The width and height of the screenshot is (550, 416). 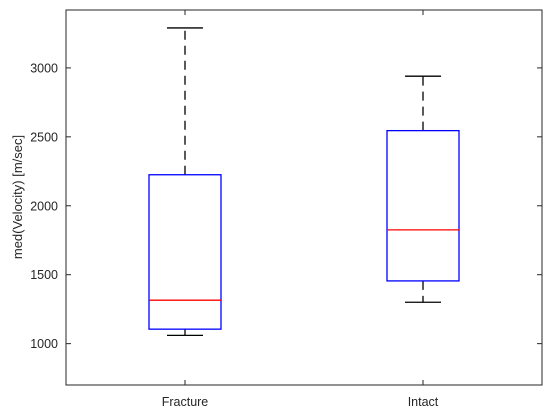 I want to click on y-tick-label: 2500, so click(x=44, y=137).